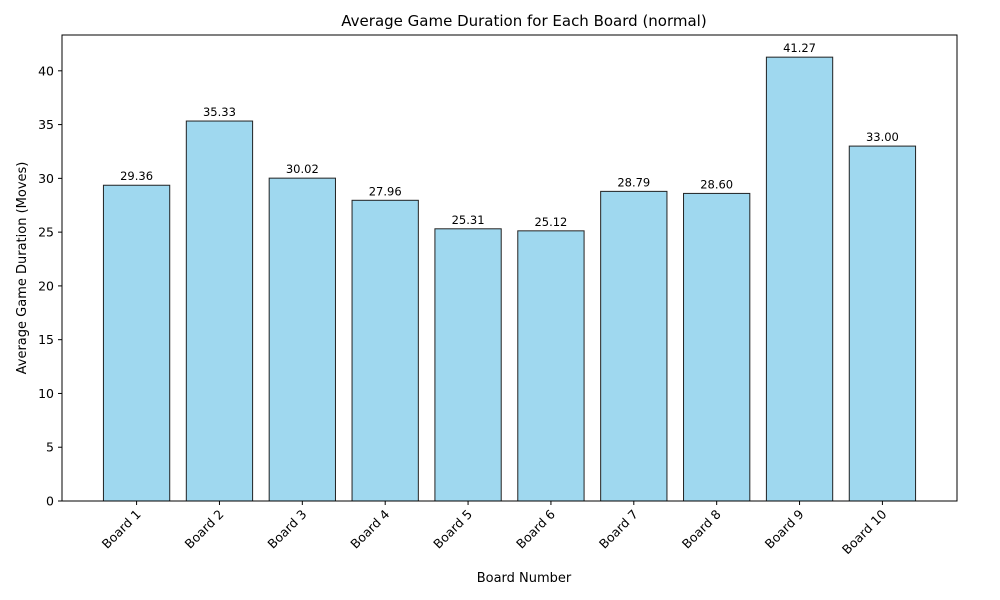  I want to click on bar-value-label-8: 28.60, so click(716, 184).